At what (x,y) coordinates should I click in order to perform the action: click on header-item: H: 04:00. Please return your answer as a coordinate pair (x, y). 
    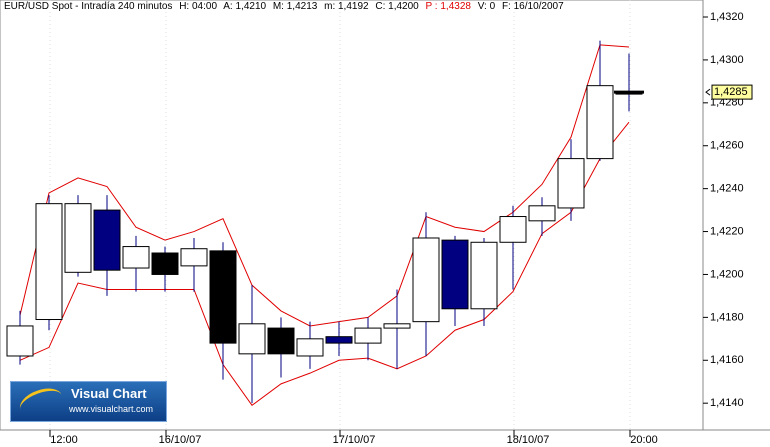
    Looking at the image, I should click on (198, 6).